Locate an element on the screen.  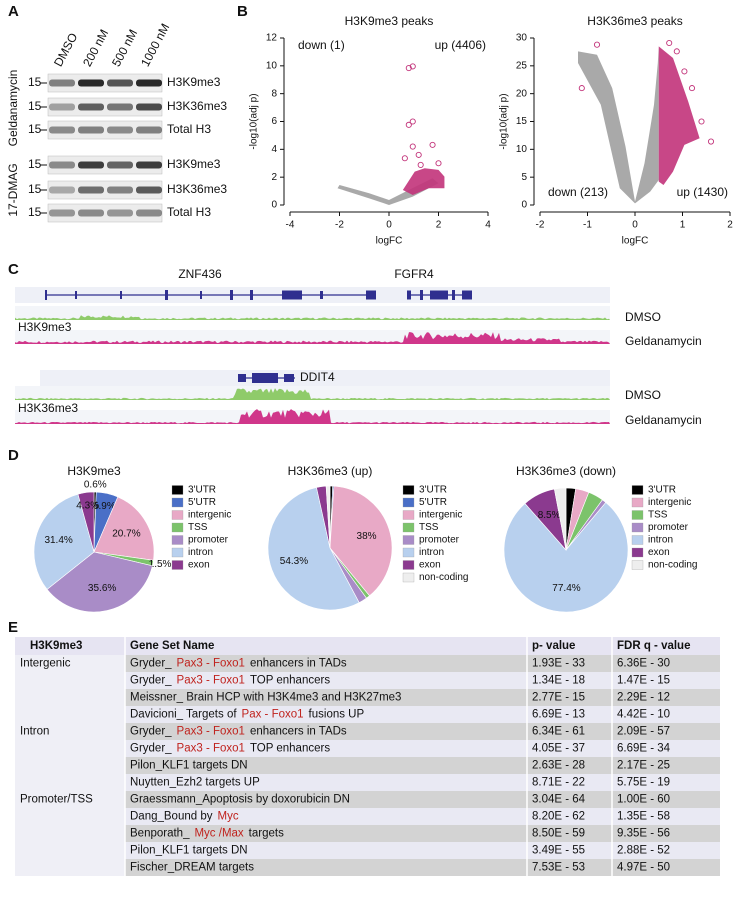
annotation: down (213) is located at coordinates (578, 192).